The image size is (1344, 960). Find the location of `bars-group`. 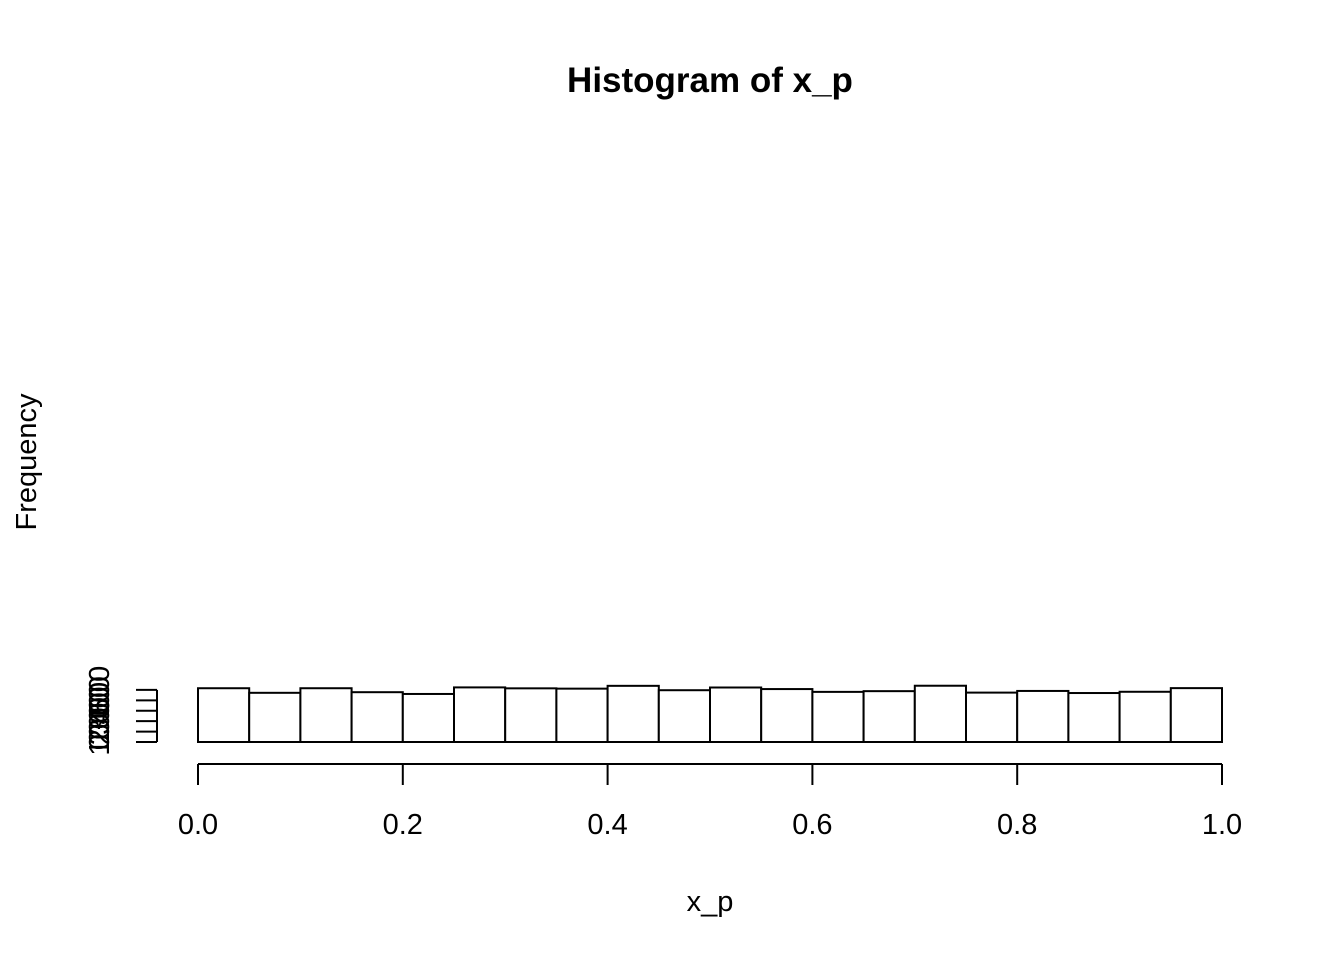

bars-group is located at coordinates (710, 714).